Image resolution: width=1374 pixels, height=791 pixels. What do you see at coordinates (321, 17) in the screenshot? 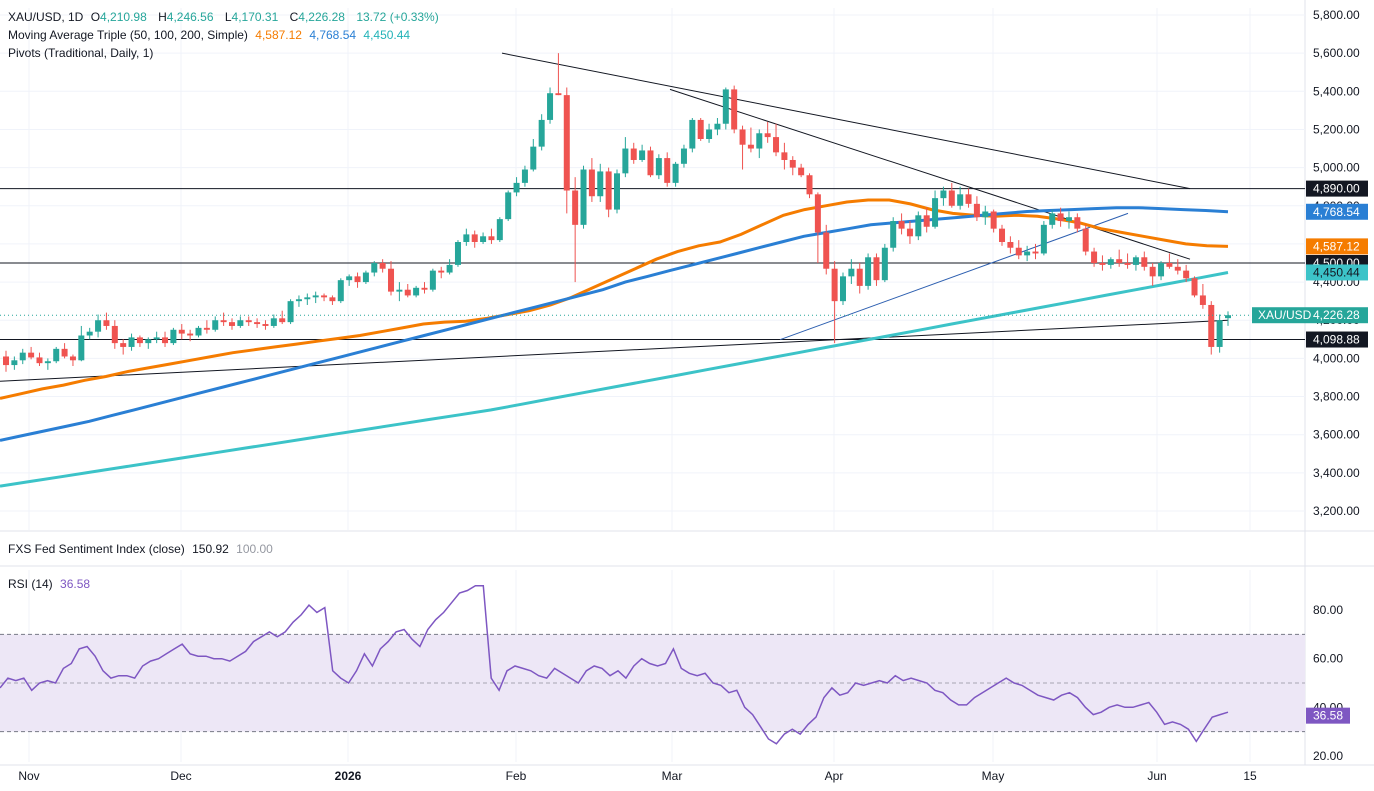
I see `close-value: 4,226.28` at bounding box center [321, 17].